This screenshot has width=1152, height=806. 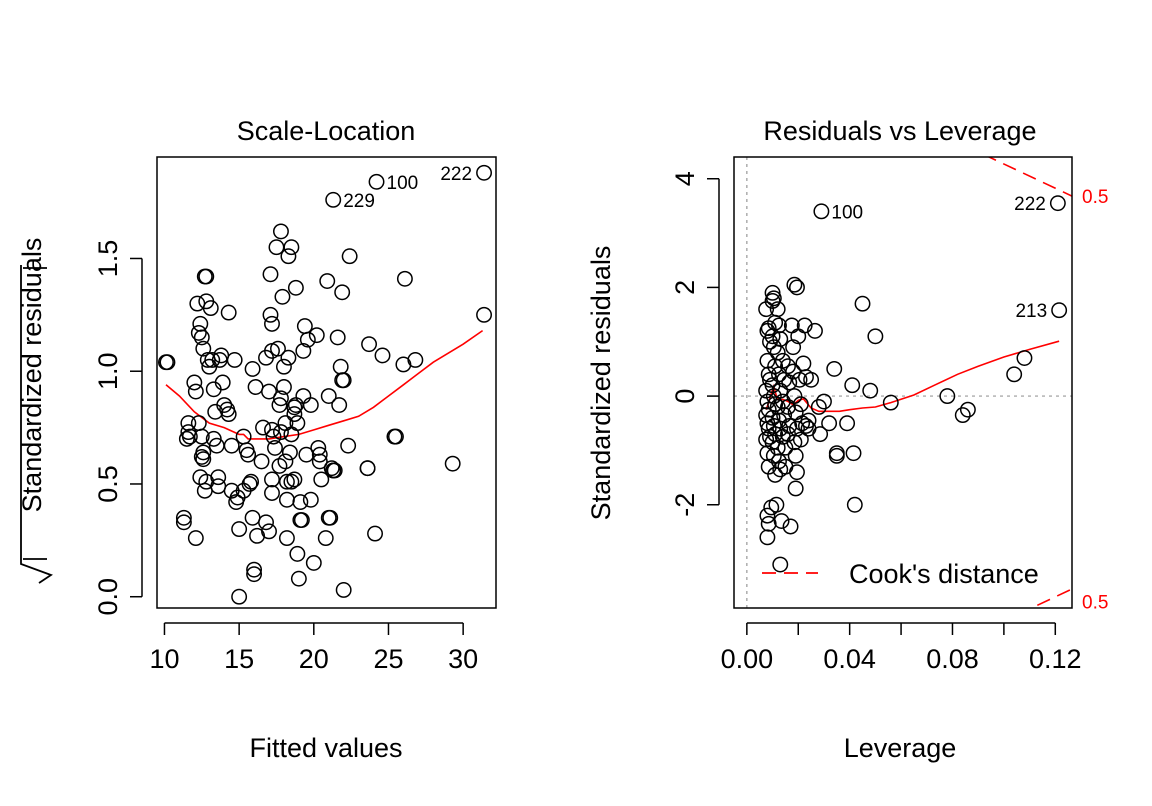 I want to click on point-label: 229, so click(x=359, y=201).